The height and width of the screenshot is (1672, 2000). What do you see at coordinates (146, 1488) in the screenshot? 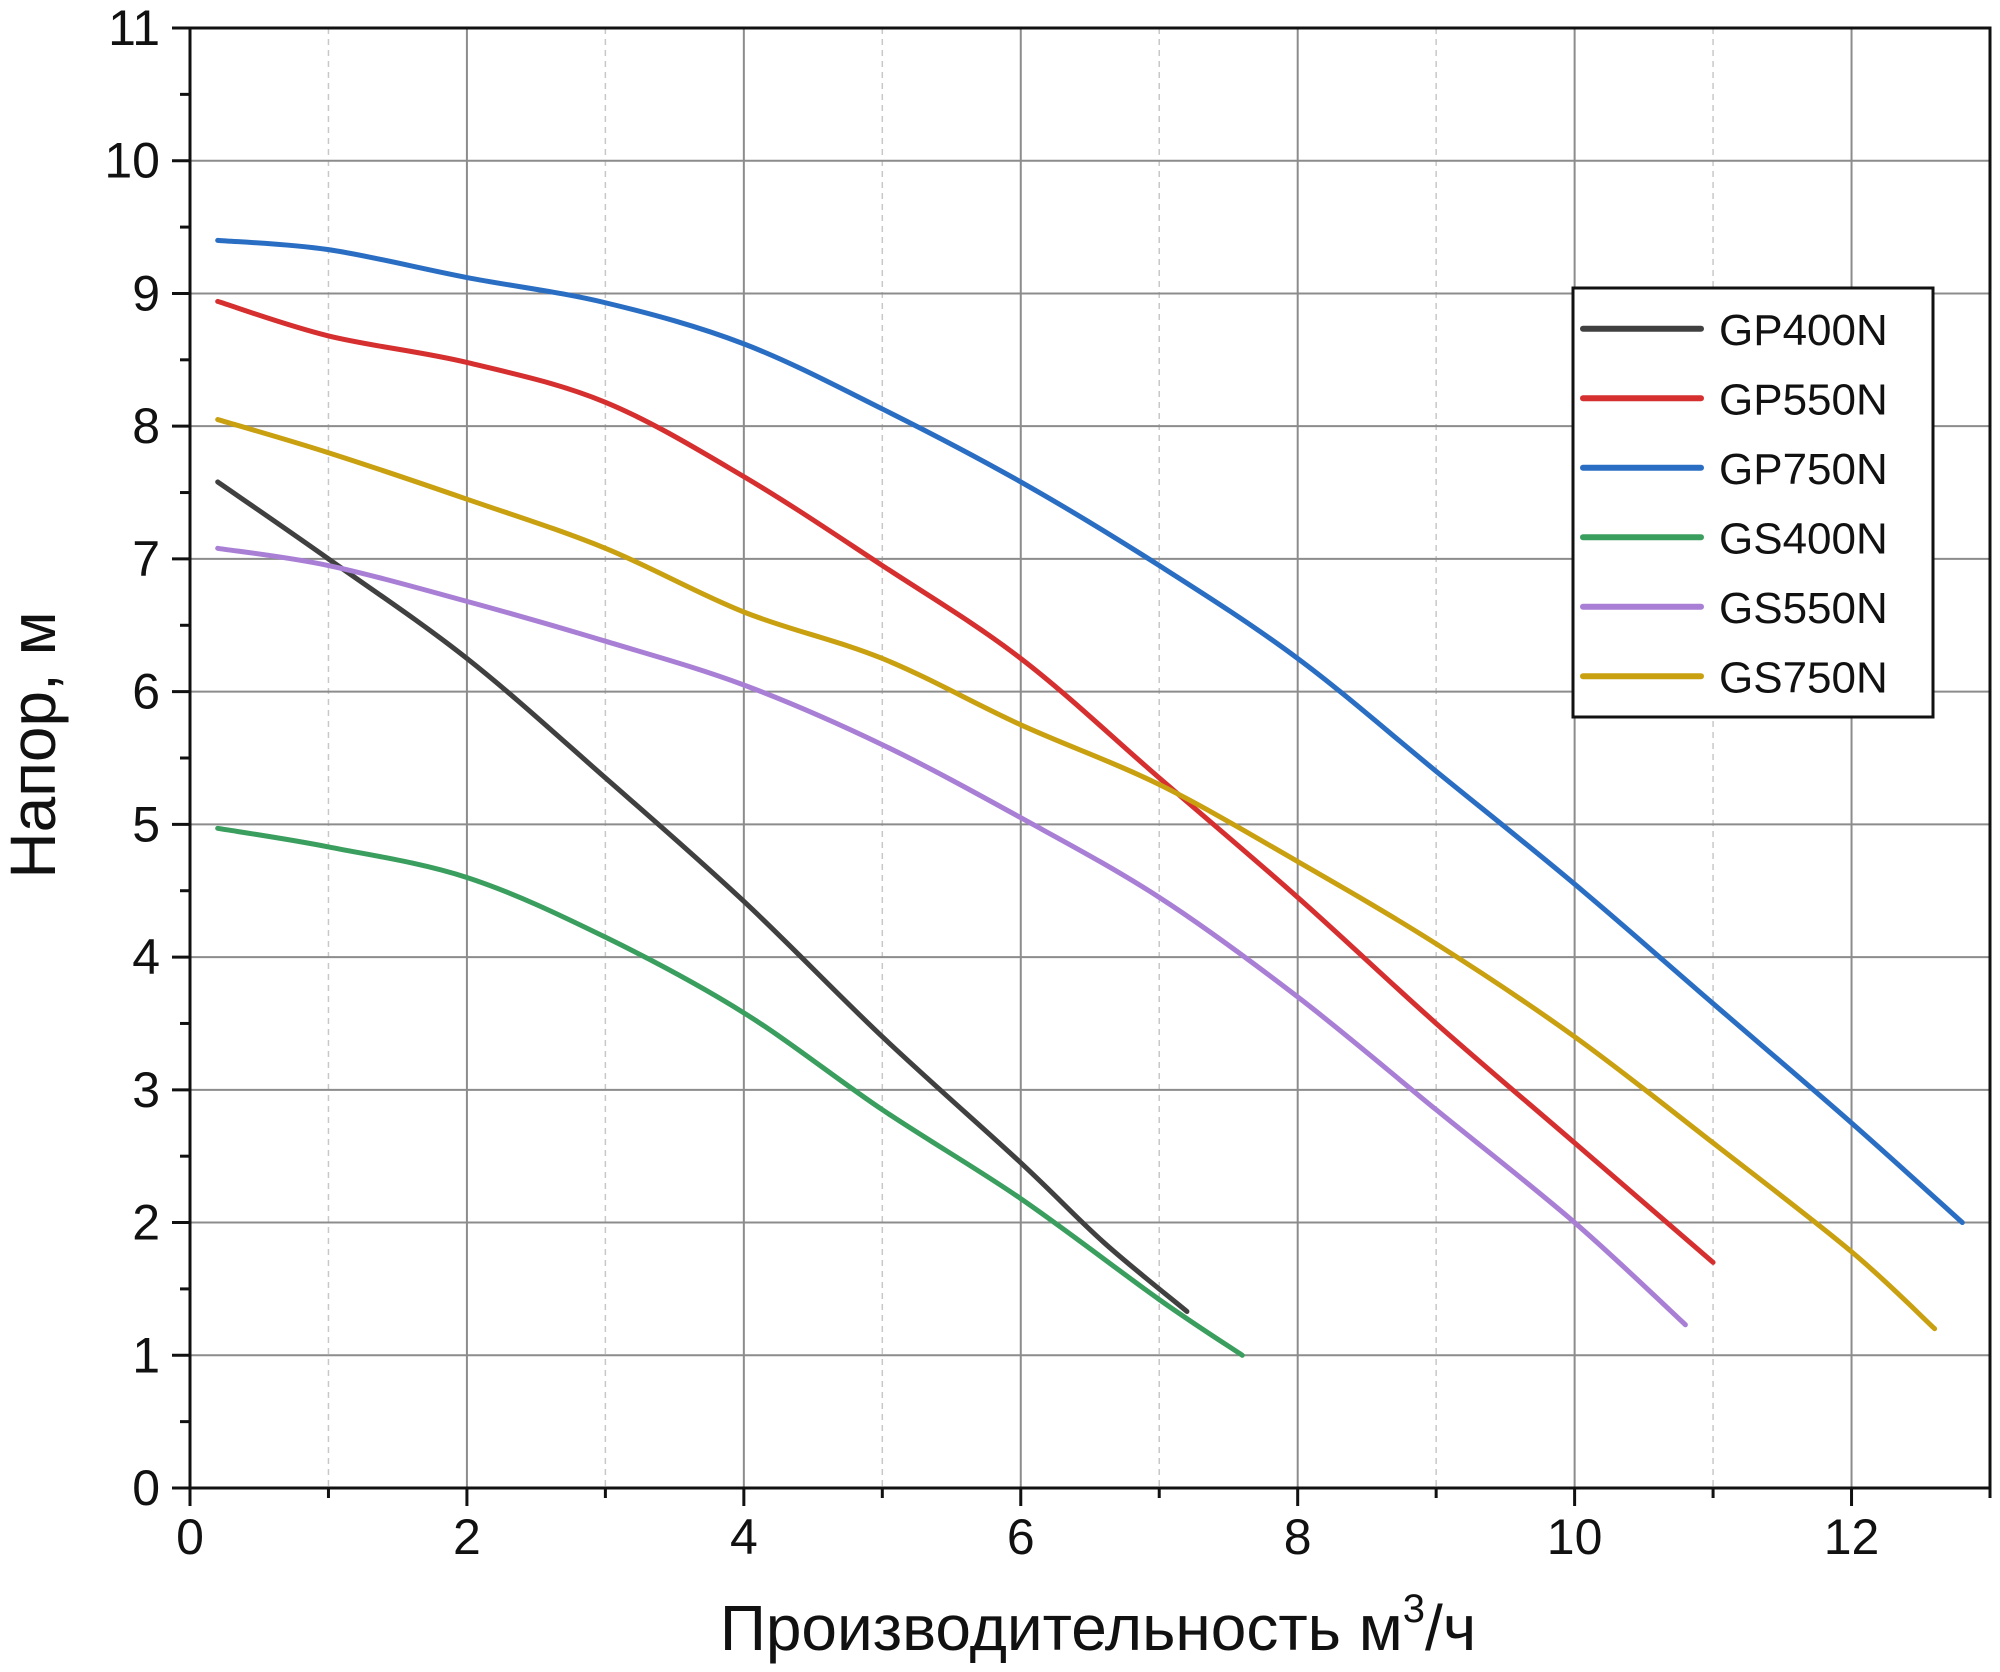
I see `y-tick-label: 0` at bounding box center [146, 1488].